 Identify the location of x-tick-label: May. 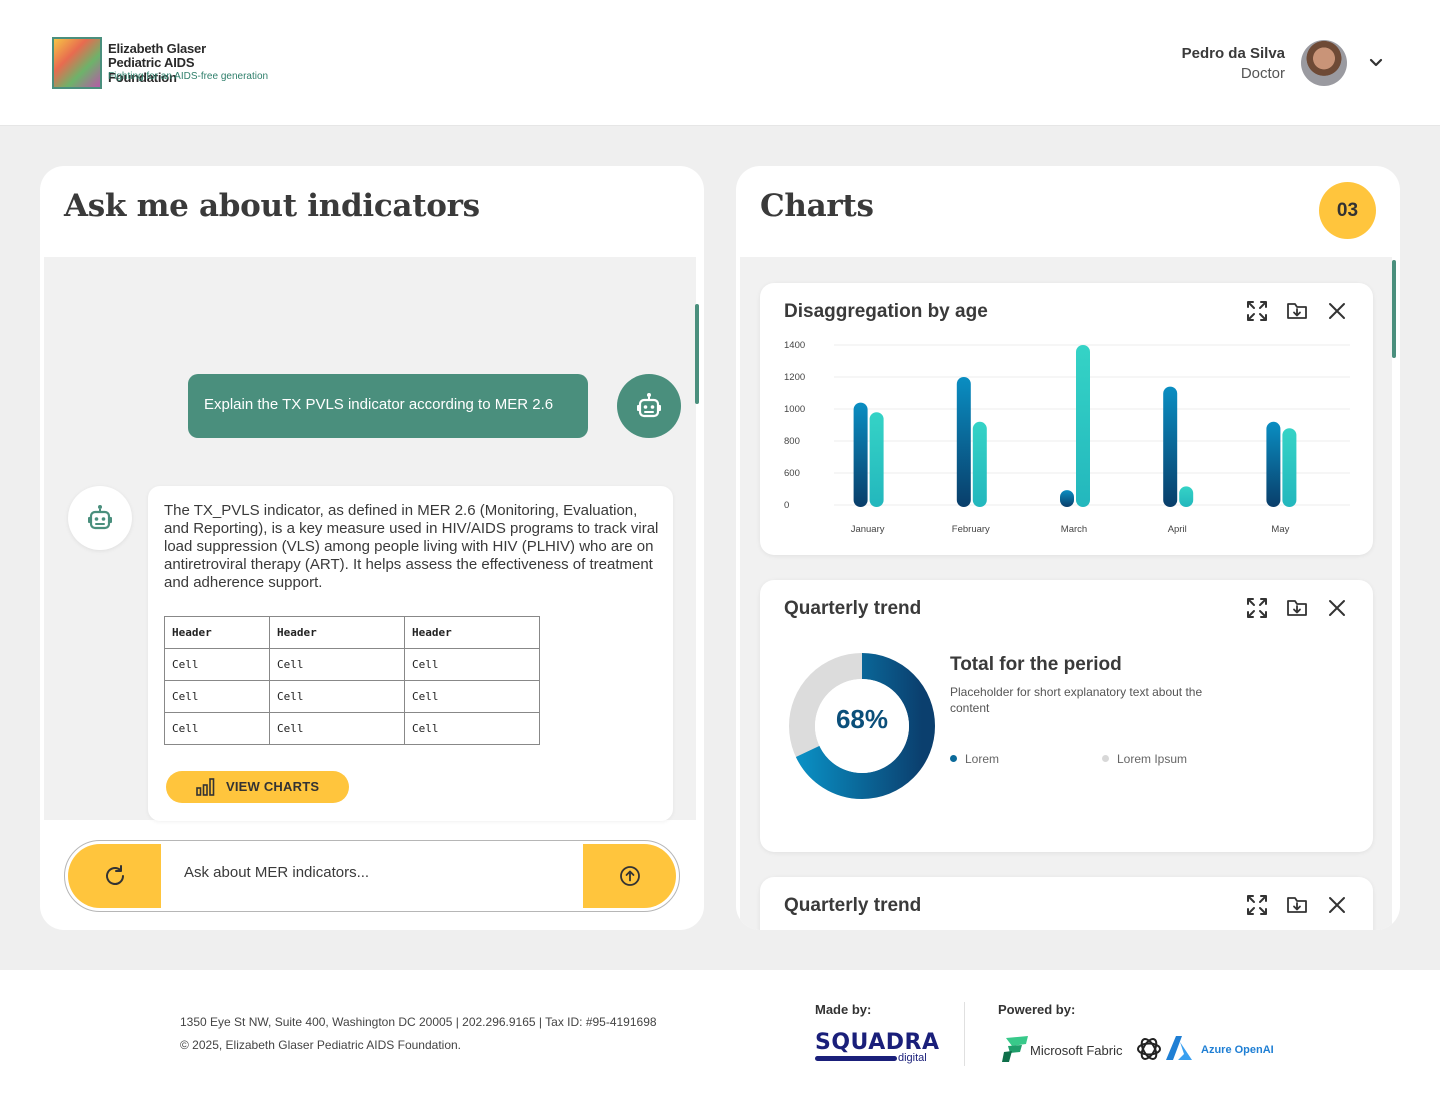
(1280, 529).